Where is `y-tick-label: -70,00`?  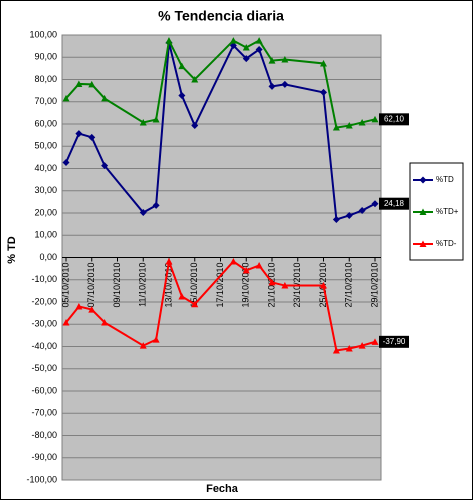 y-tick-label: -70,00 is located at coordinates (44, 413).